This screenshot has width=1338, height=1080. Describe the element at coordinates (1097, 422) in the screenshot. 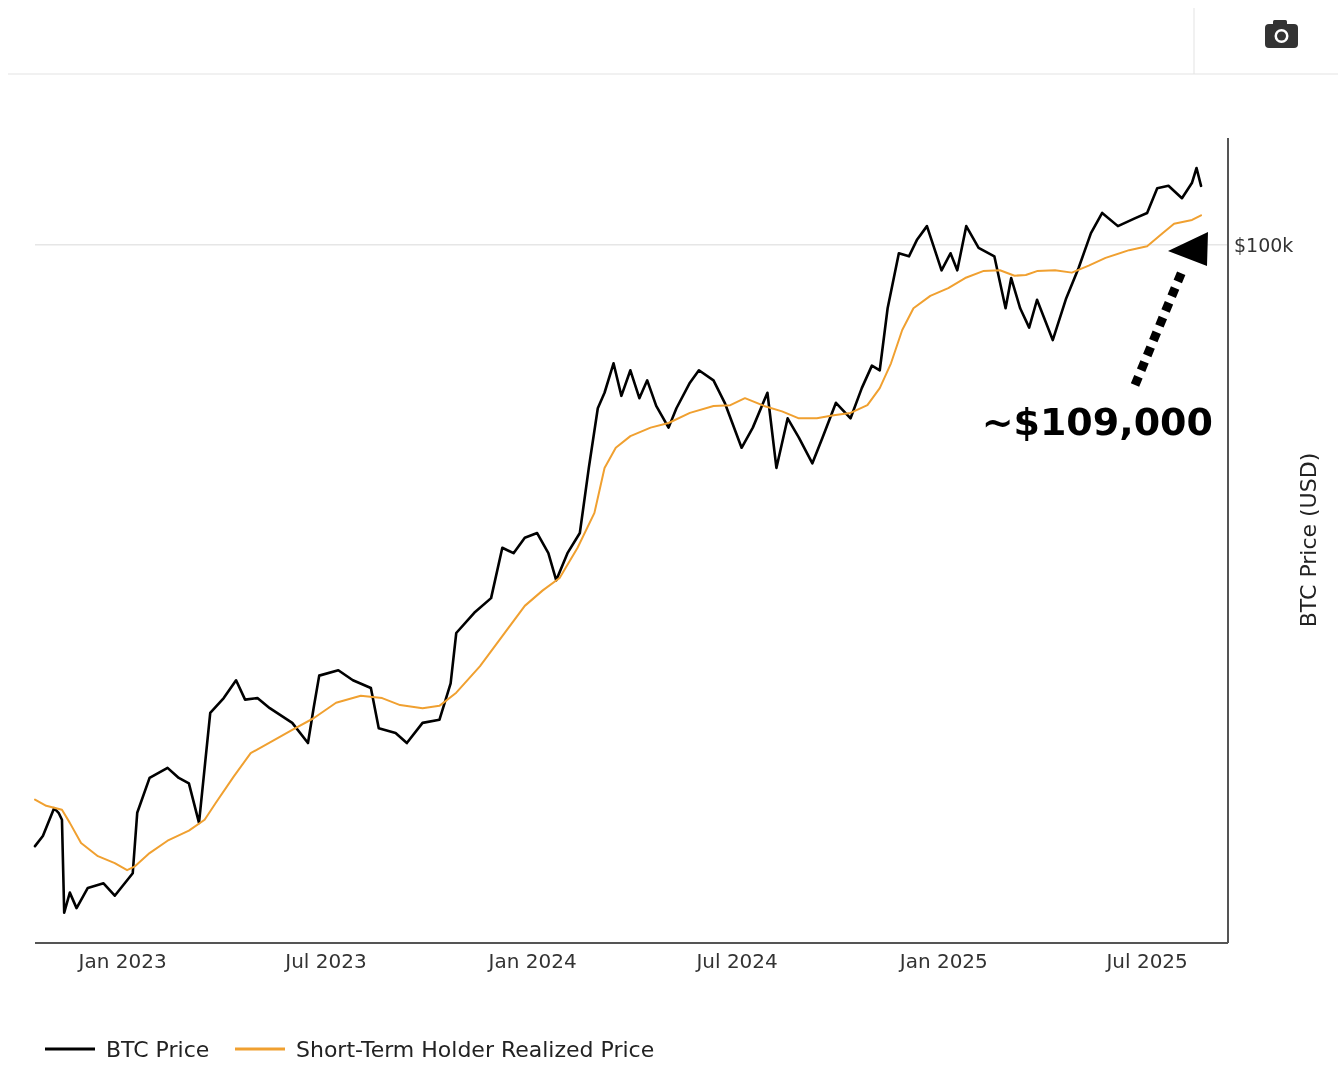

I see `annotation: ~$109,000` at that location.